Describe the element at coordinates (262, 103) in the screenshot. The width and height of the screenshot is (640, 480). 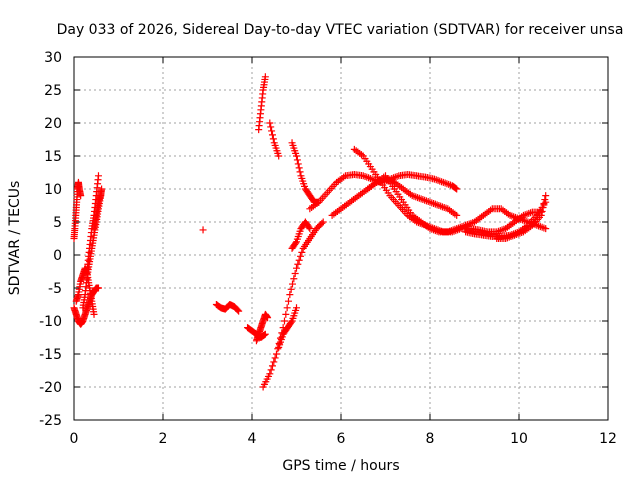
I see `series-arc-j` at that location.